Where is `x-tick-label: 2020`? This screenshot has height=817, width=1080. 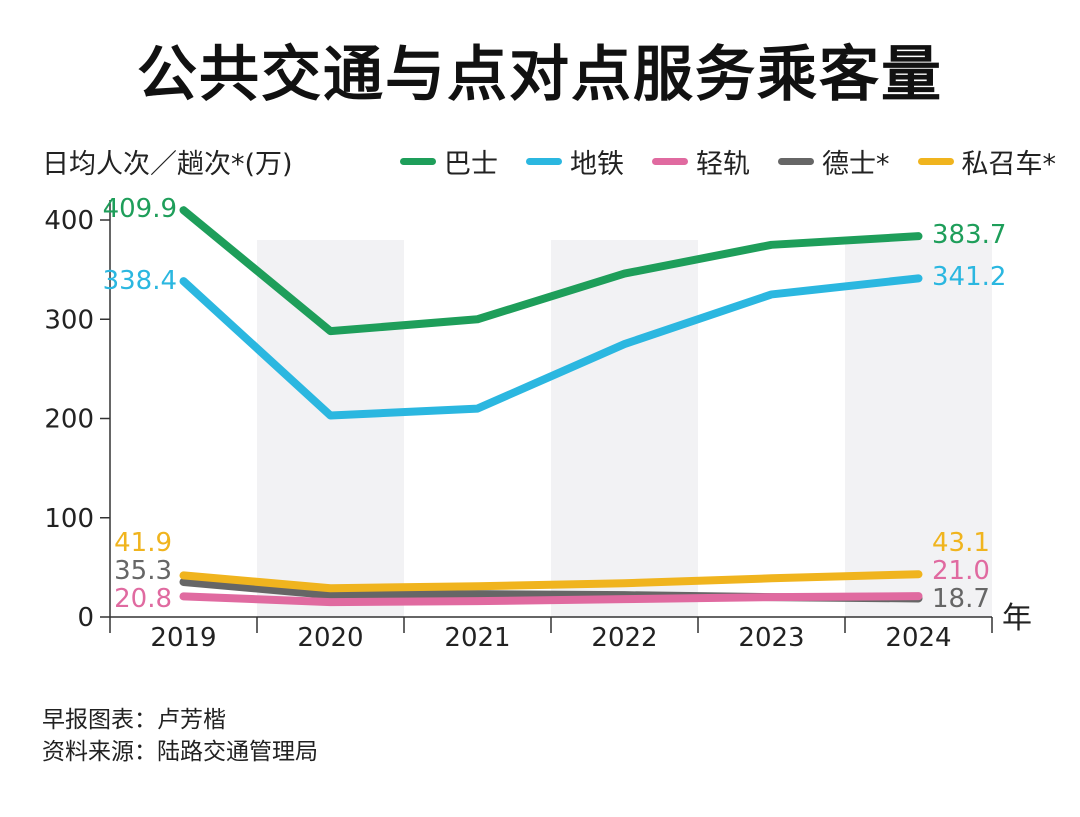 x-tick-label: 2020 is located at coordinates (330, 638).